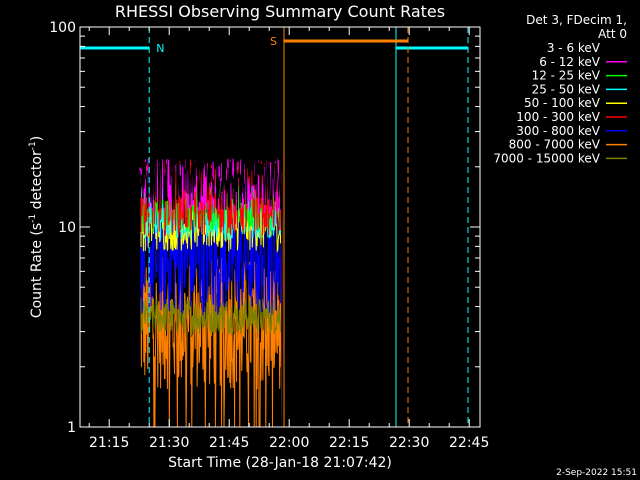 This screenshot has height=480, width=640. What do you see at coordinates (62, 28) in the screenshot?
I see `y-tick-label: 100` at bounding box center [62, 28].